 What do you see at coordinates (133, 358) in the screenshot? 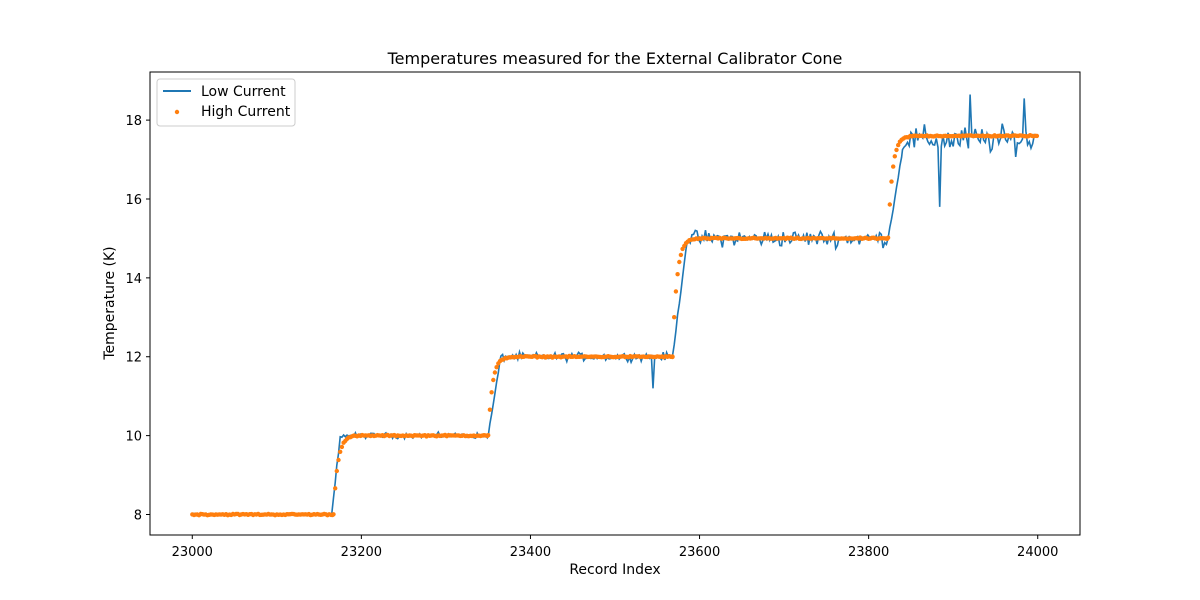
I see `y-tick-label: 12` at bounding box center [133, 358].